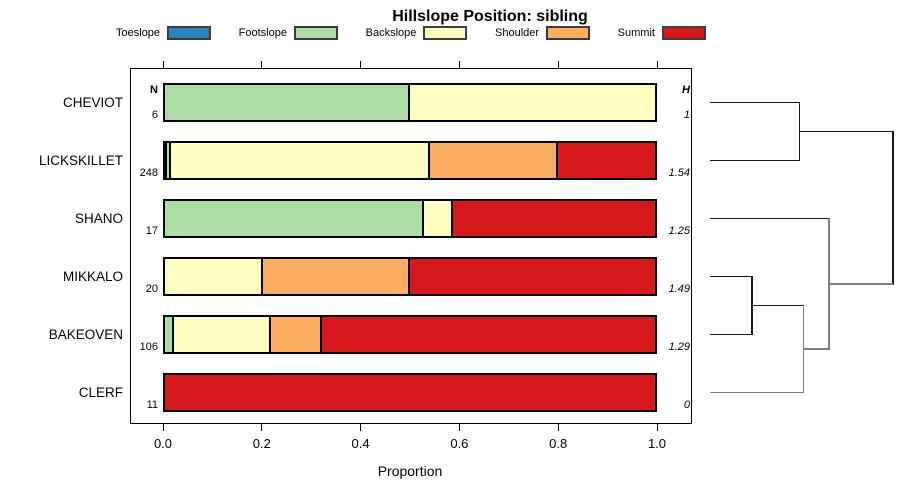 The image size is (900, 500). Describe the element at coordinates (459, 443) in the screenshot. I see `x-axis-tick-label: 0.6` at that location.